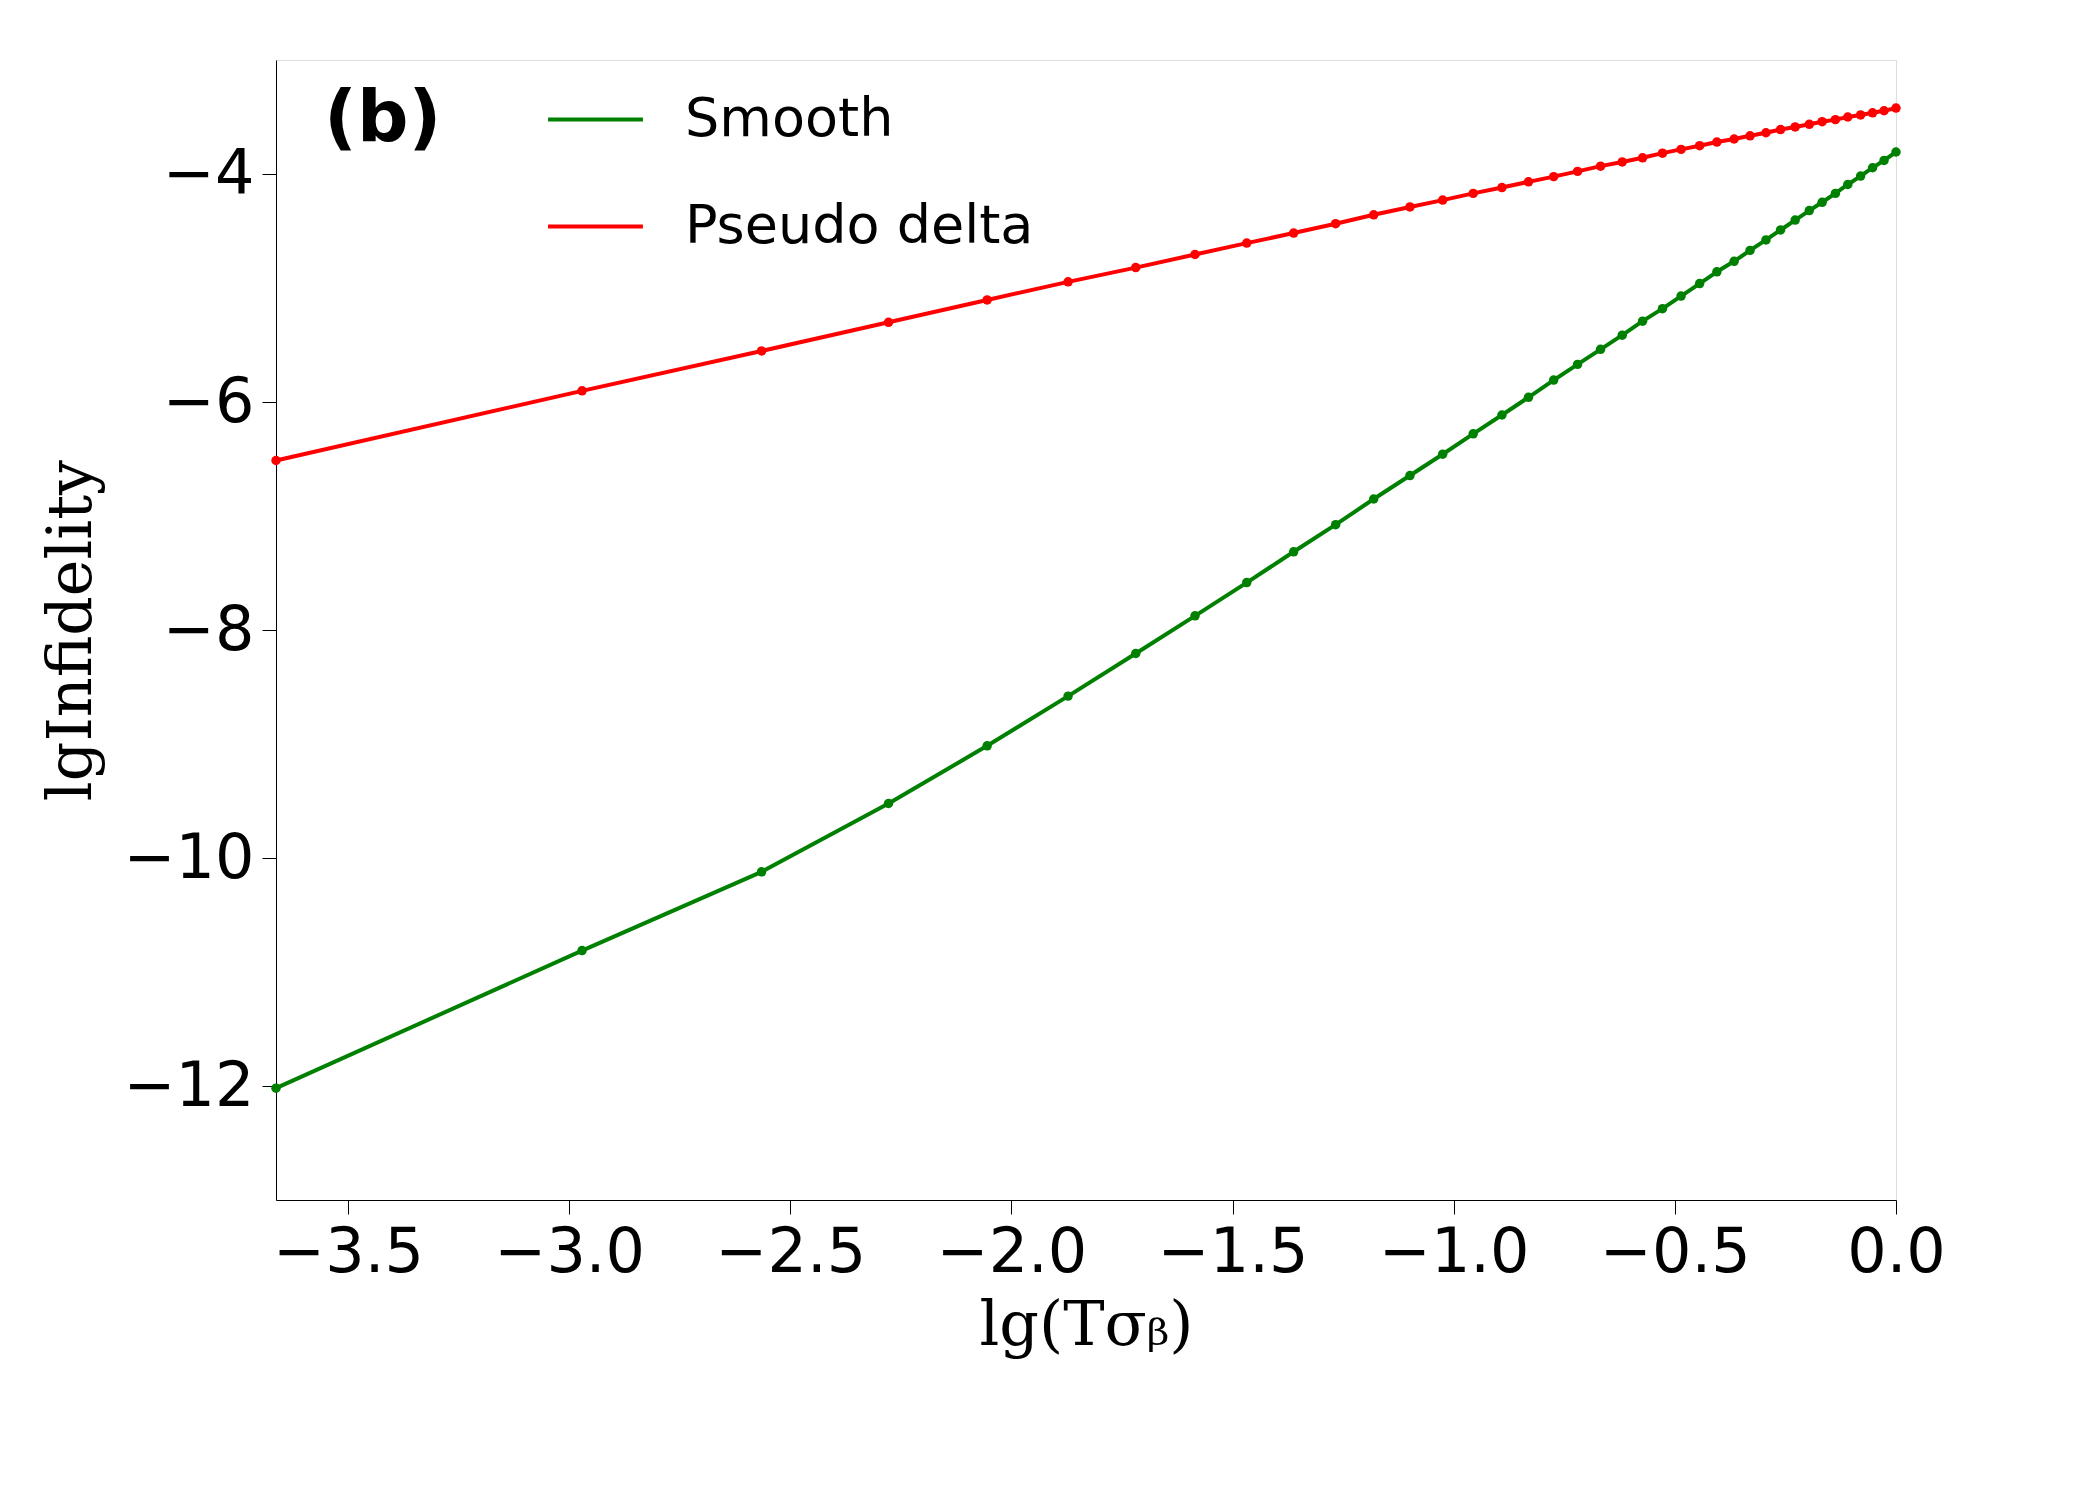 The width and height of the screenshot is (2100, 1500). What do you see at coordinates (383, 116) in the screenshot?
I see `annotation: (b)` at bounding box center [383, 116].